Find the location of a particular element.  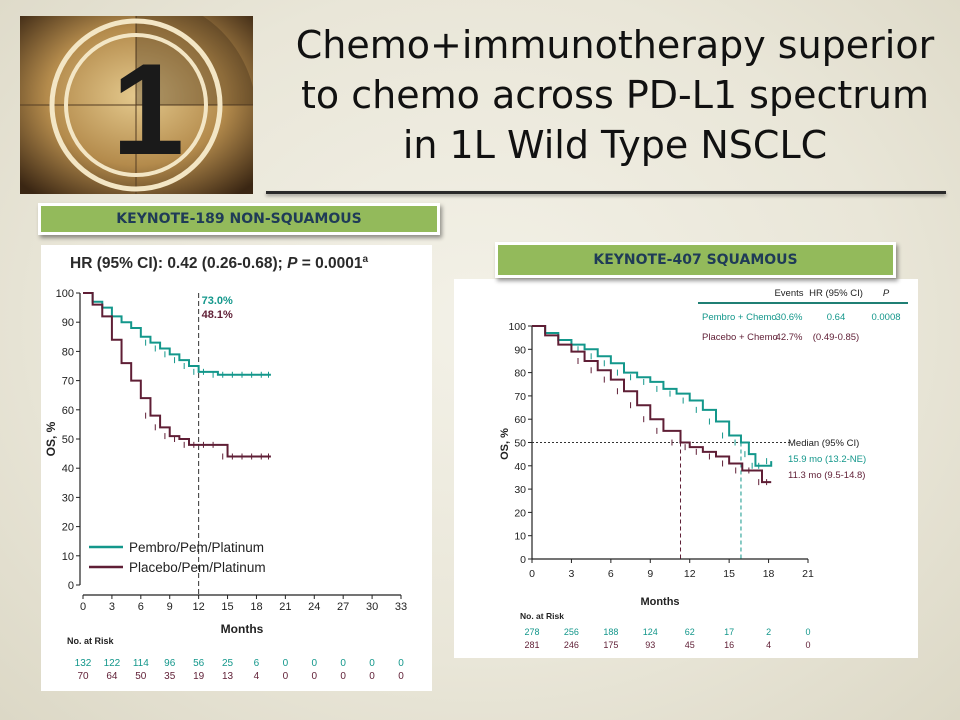

x-tick-label: 33 is located at coordinates (401, 607).